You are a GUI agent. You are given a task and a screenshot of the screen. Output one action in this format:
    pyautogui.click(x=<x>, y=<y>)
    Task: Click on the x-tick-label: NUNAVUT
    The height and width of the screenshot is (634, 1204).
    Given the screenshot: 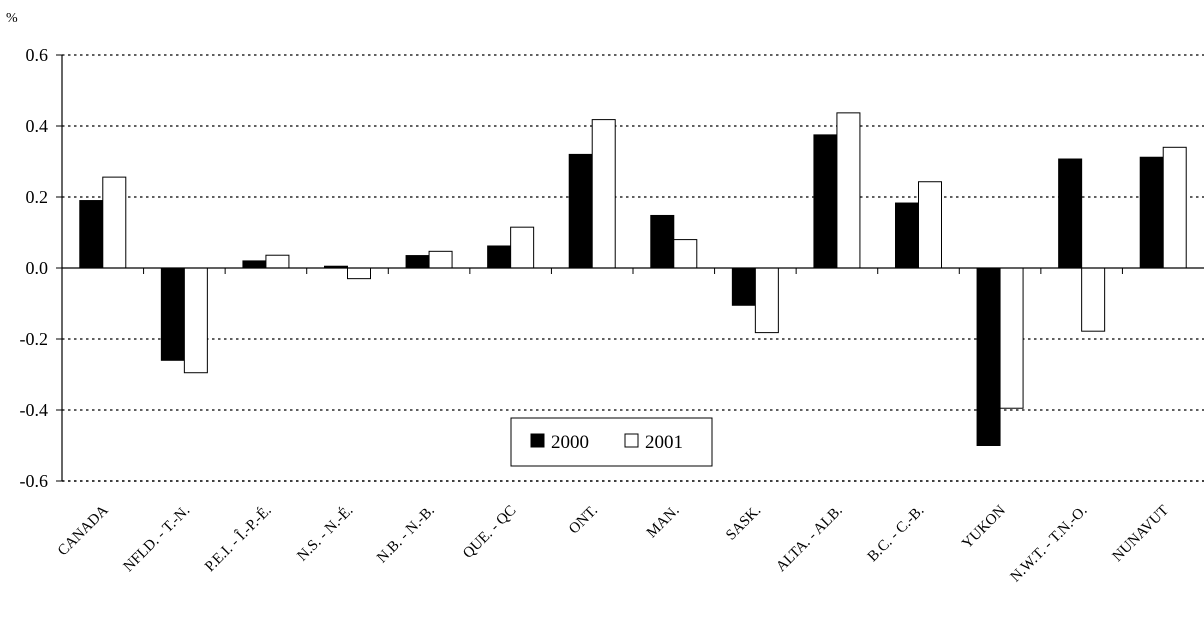 What is the action you would take?
    pyautogui.click(x=1141, y=534)
    